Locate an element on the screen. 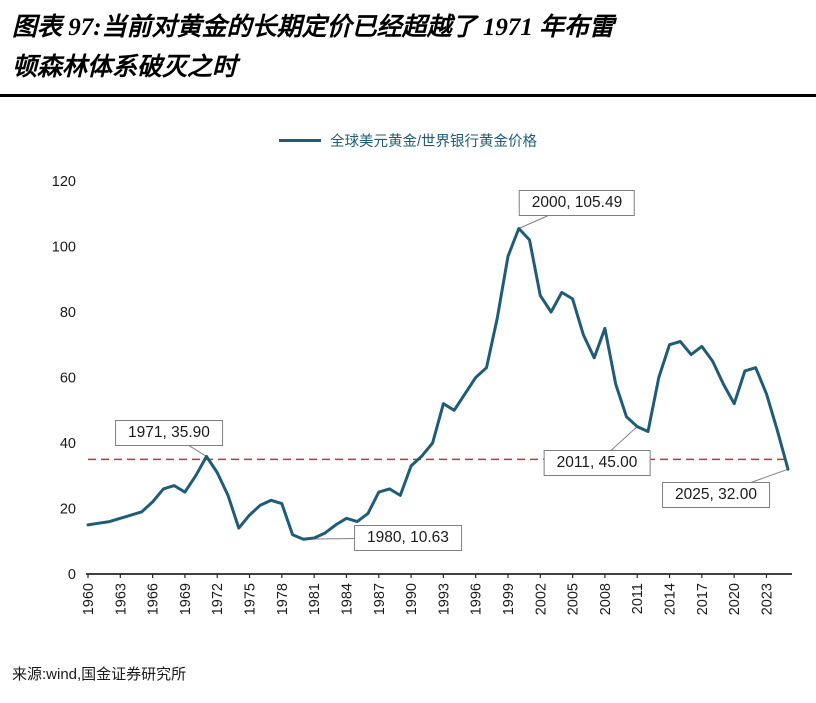  svg-text: 1966 is located at coordinates (154, 599).